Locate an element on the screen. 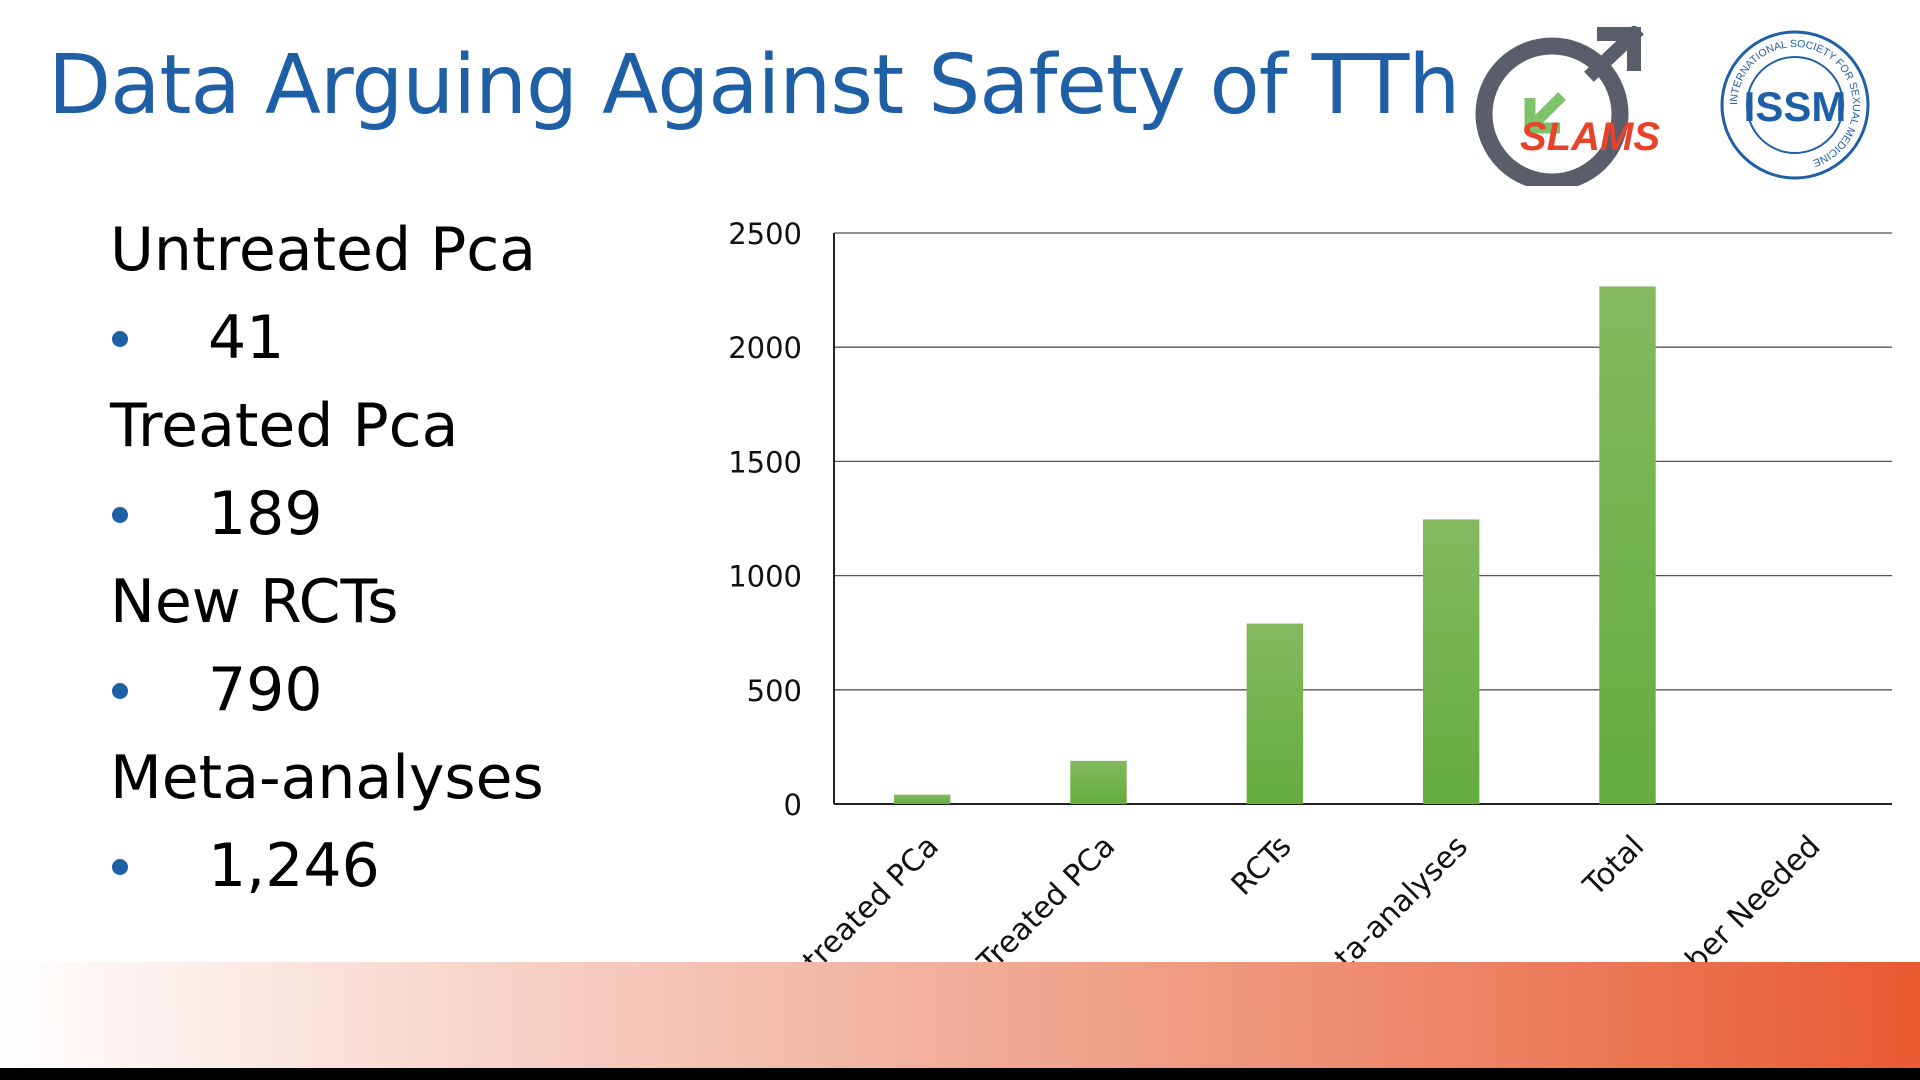 This screenshot has height=1080, width=1920. bullet-item: 1,246 is located at coordinates (390, 866).